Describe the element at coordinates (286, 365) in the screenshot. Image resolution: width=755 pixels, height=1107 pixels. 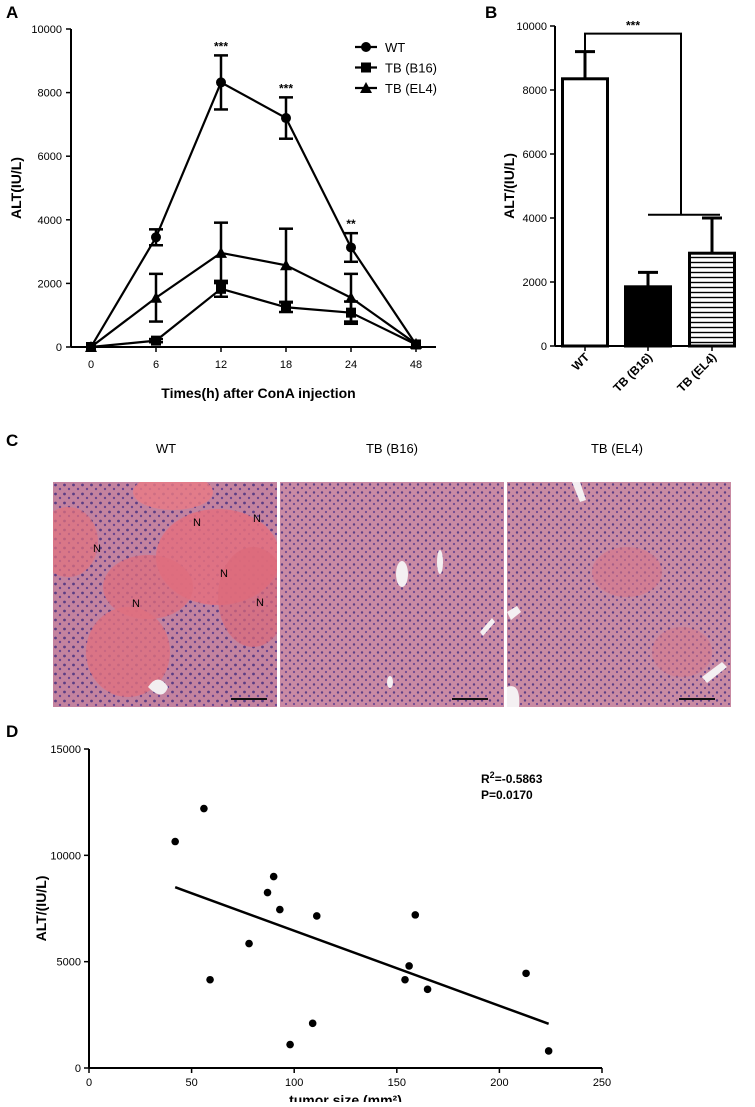
I see `x-tick-label: 18` at that location.